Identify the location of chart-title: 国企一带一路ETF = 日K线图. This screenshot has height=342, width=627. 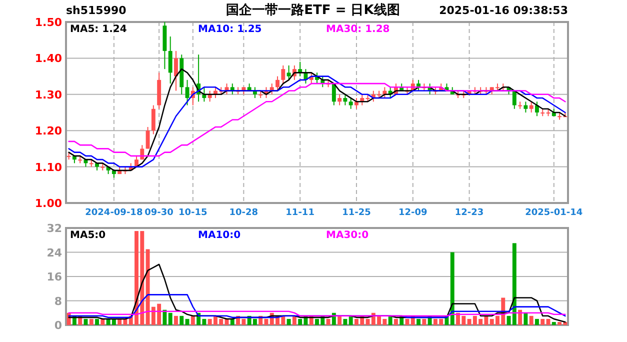
(313, 10).